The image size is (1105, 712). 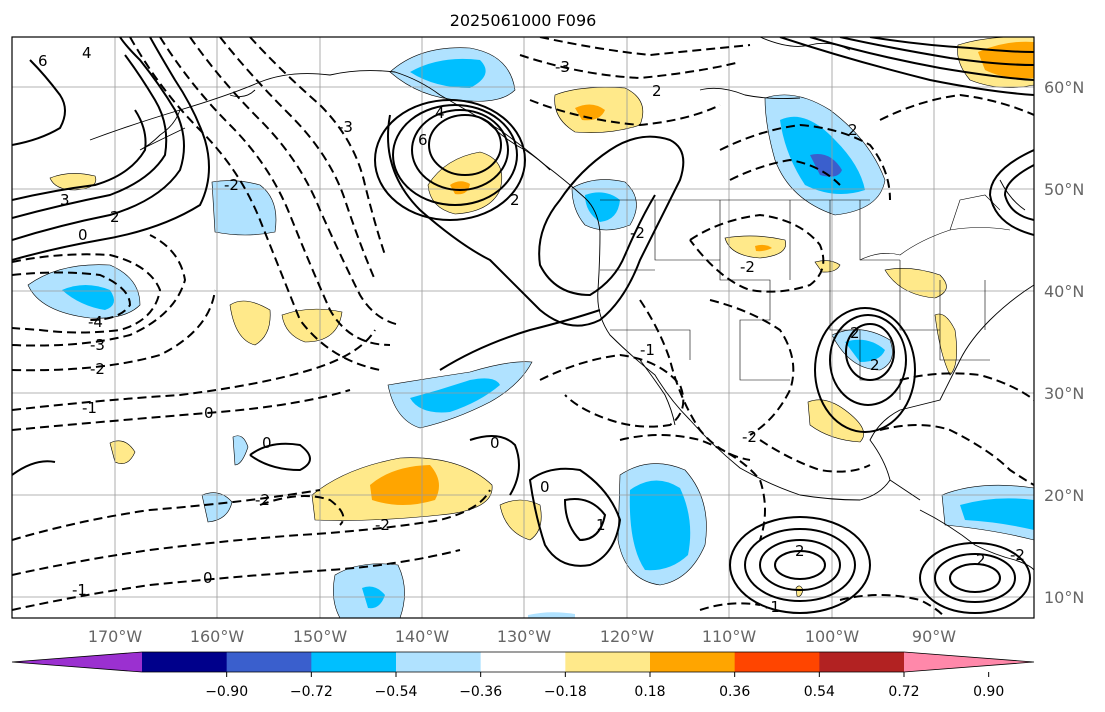 What do you see at coordinates (601, 525) in the screenshot?
I see `contour-label: 1` at bounding box center [601, 525].